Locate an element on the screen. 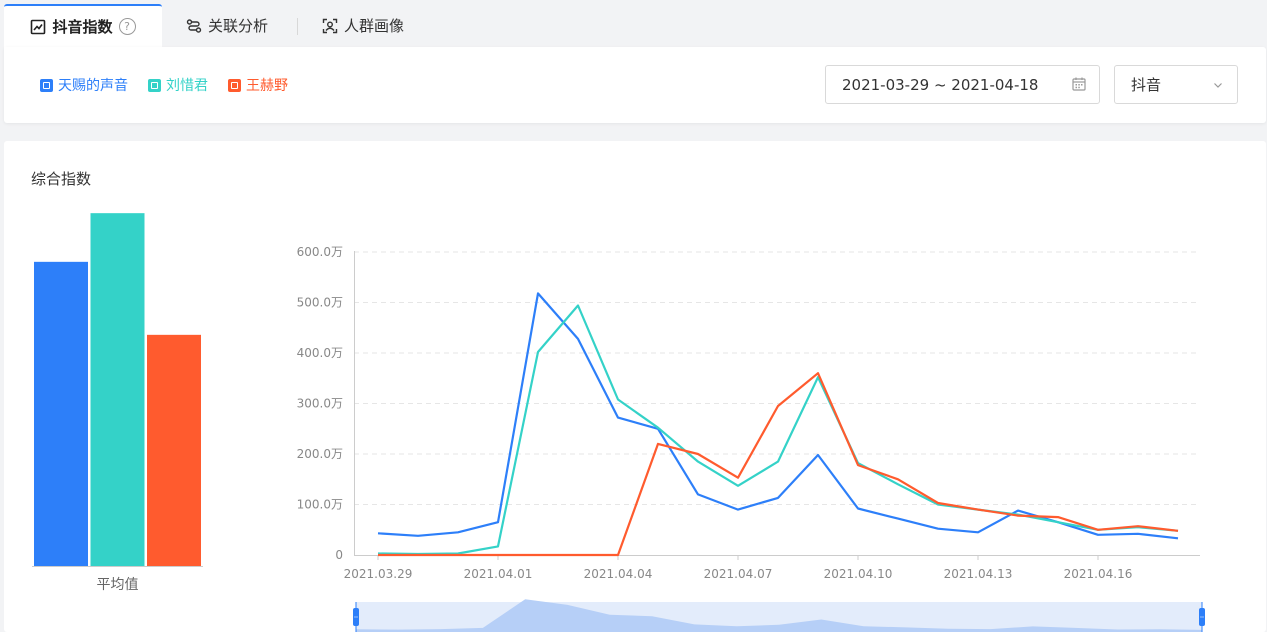 Image resolution: width=1267 pixels, height=632 pixels. help-icon: ? is located at coordinates (127, 26).